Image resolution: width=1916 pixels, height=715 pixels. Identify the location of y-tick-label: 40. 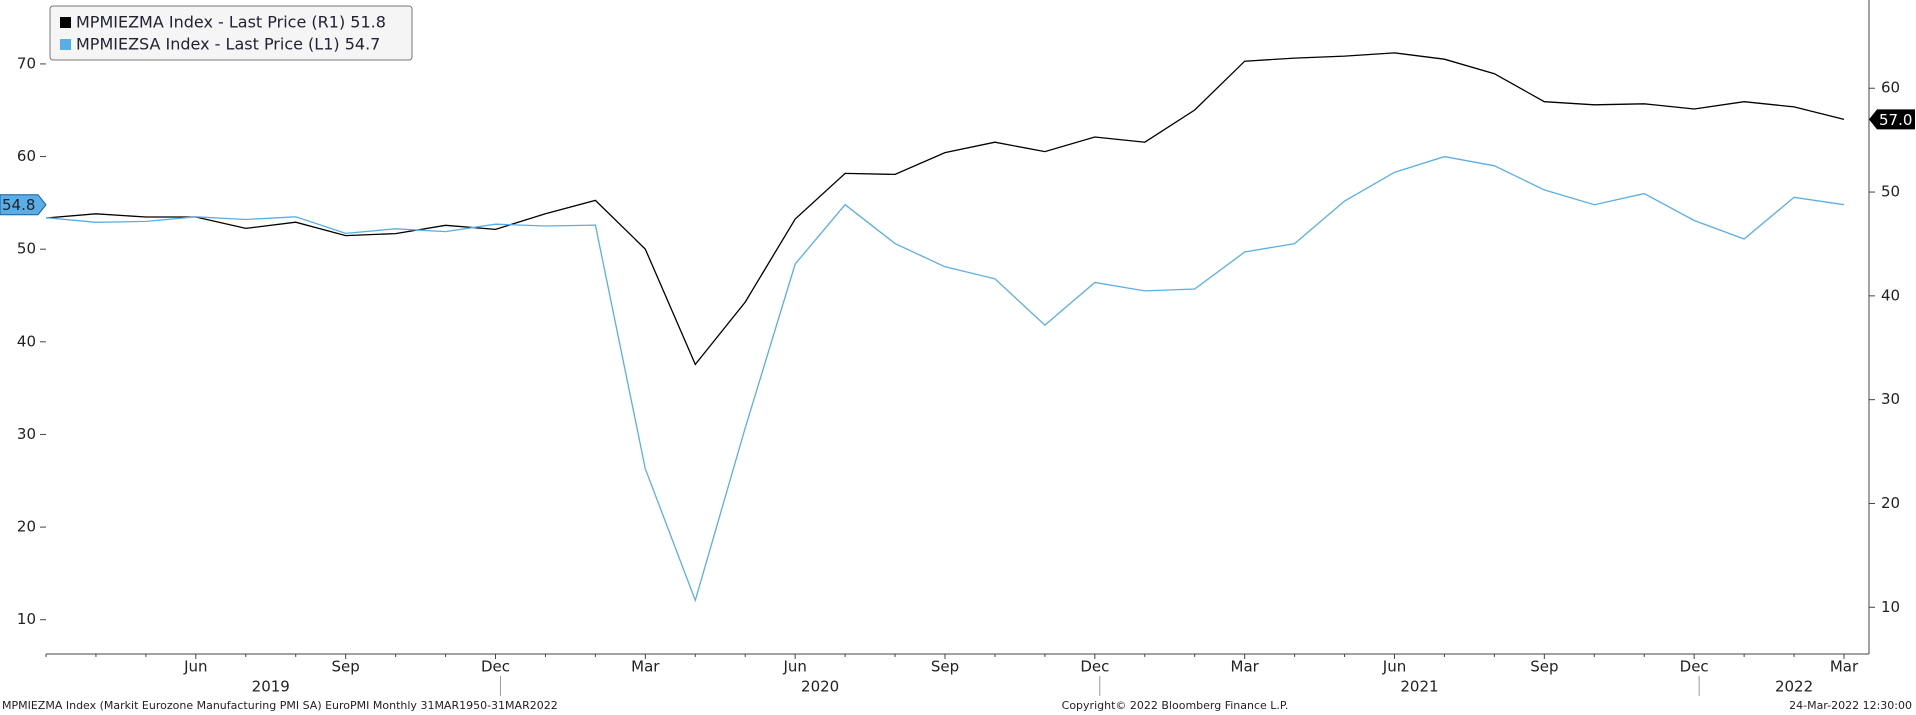
(26, 341).